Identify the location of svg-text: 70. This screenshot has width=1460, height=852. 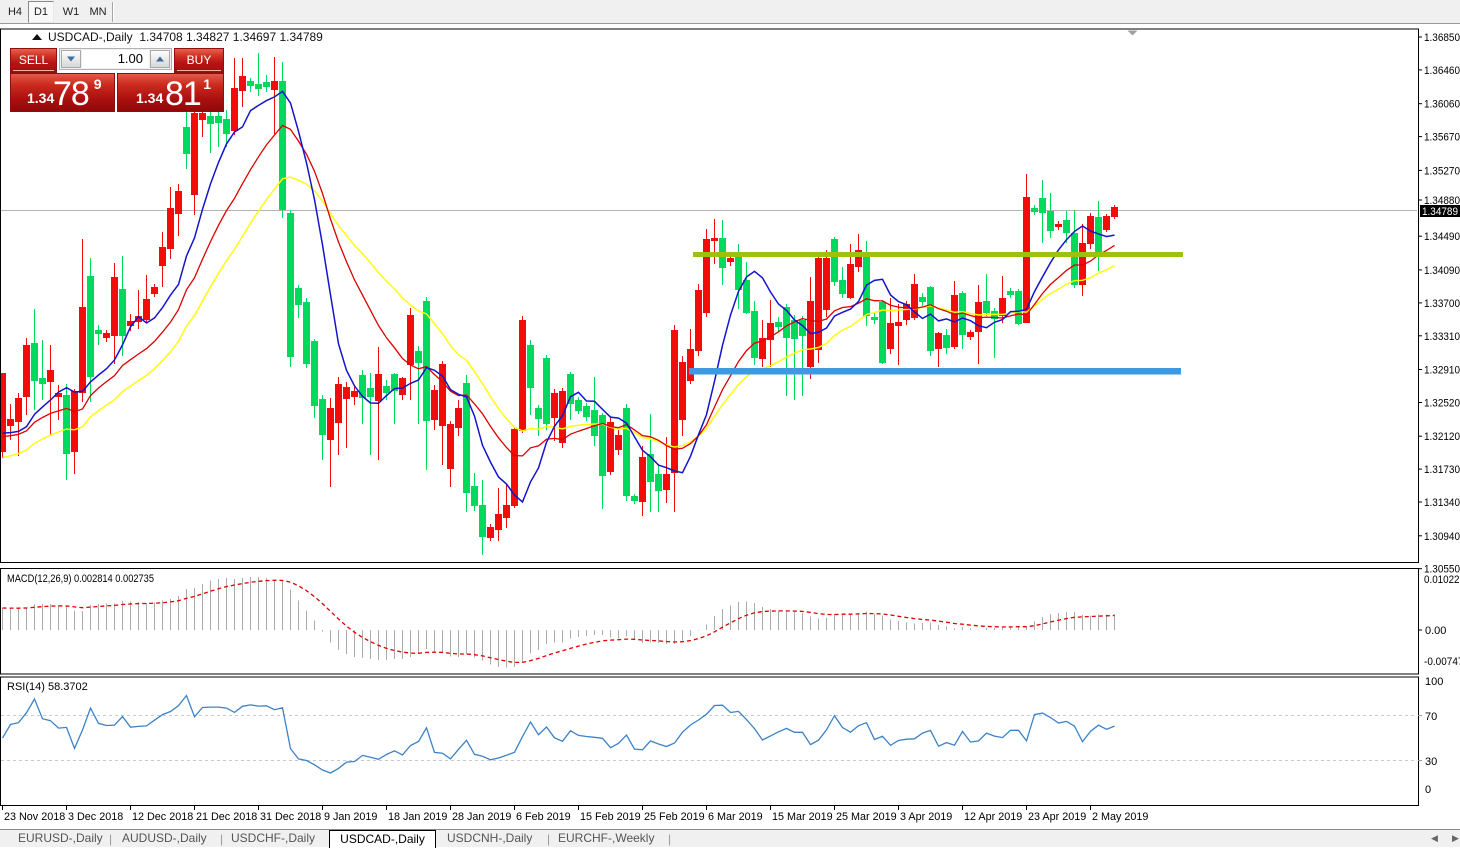
(1431, 717).